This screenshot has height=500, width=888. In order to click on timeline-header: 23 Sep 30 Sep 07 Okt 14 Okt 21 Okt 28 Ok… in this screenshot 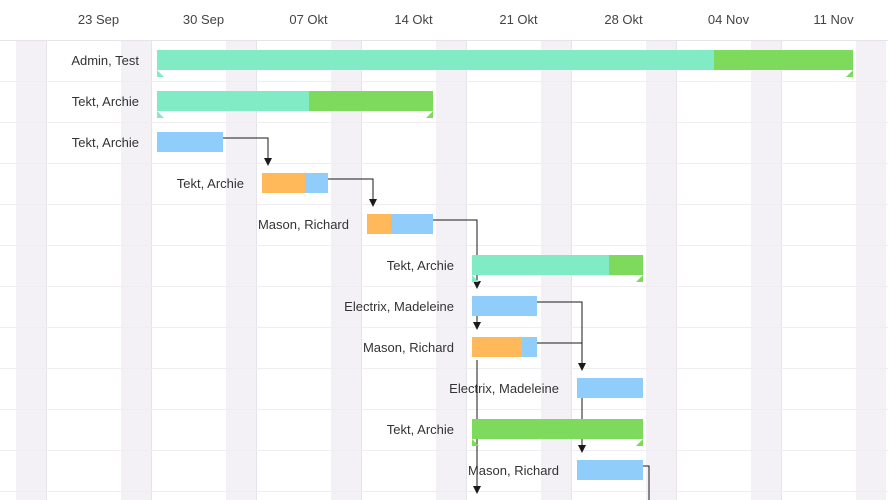, I will do `click(444, 20)`.